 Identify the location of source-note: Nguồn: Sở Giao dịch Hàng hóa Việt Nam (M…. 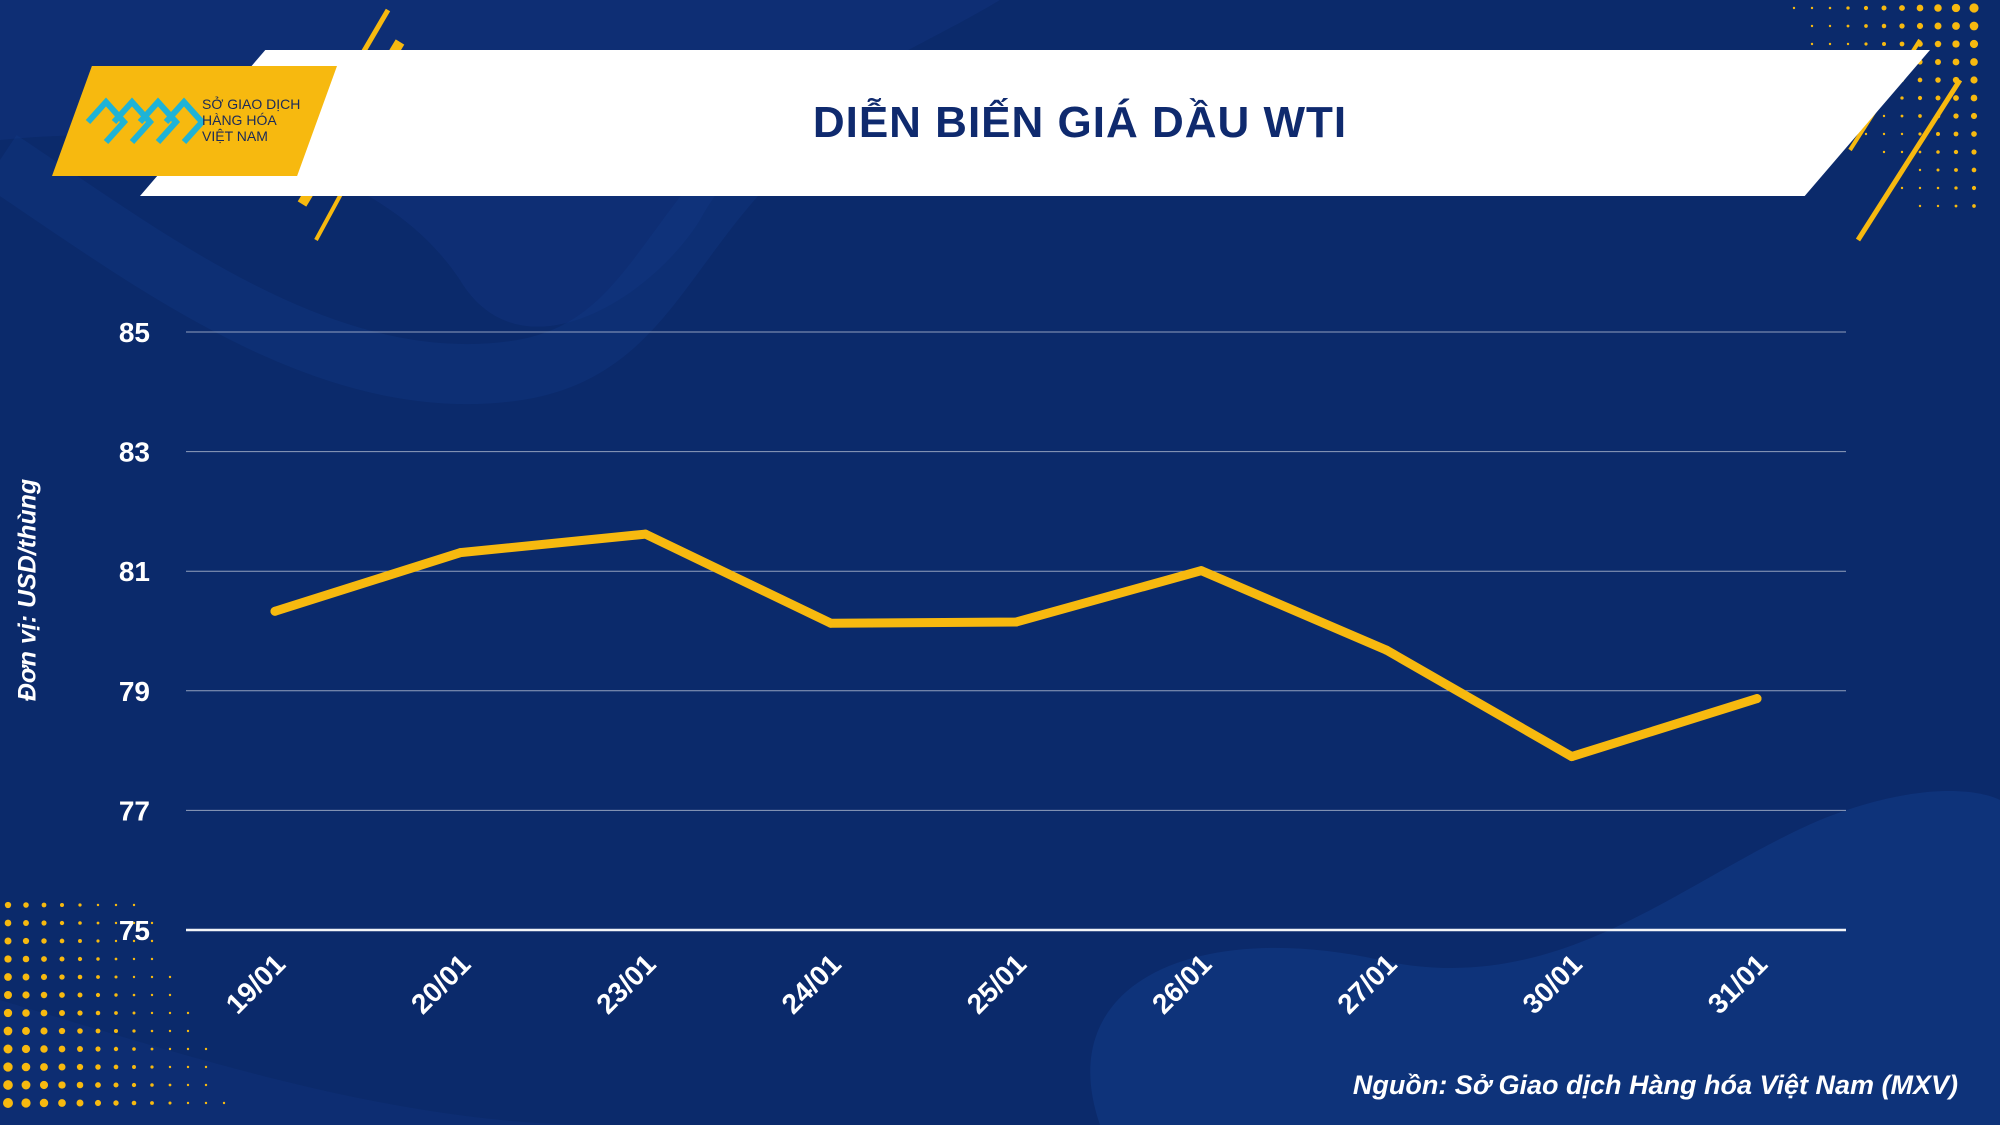
(1655, 1085).